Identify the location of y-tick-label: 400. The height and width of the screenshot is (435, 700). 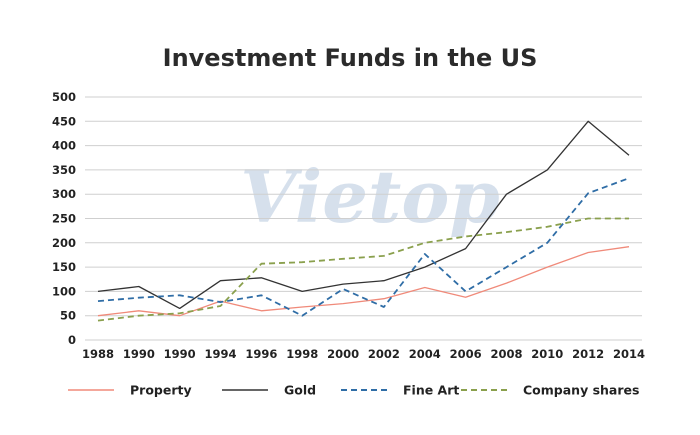
(64, 146).